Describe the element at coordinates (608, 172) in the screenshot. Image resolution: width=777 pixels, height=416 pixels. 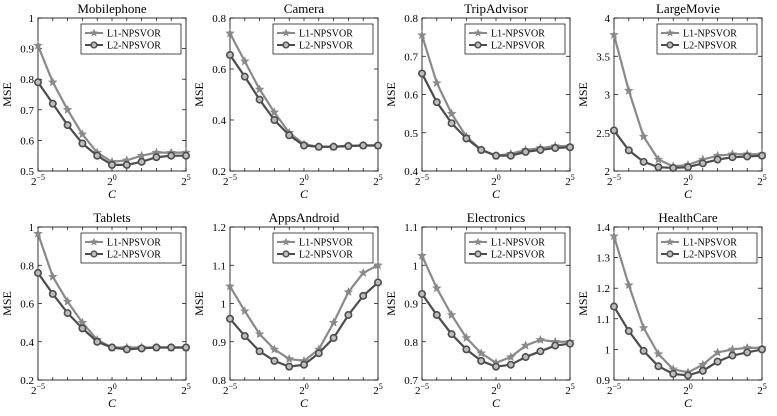
I see `y-tick-label: 2` at that location.